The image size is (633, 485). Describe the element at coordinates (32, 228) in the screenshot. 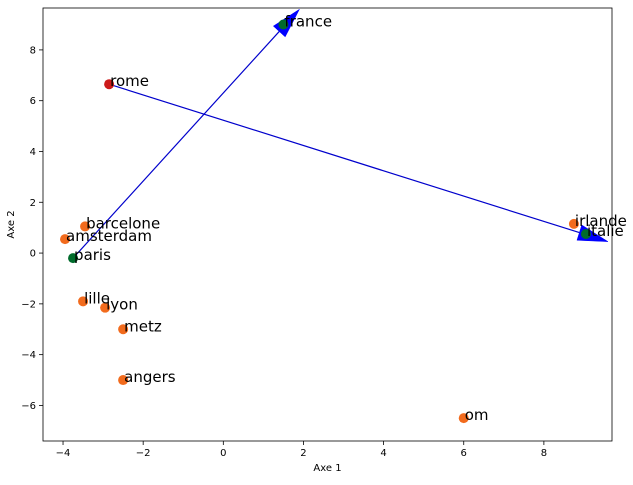

I see `y-axis-ticks: −6 −4 −2 0 2 4 6 8` at that location.